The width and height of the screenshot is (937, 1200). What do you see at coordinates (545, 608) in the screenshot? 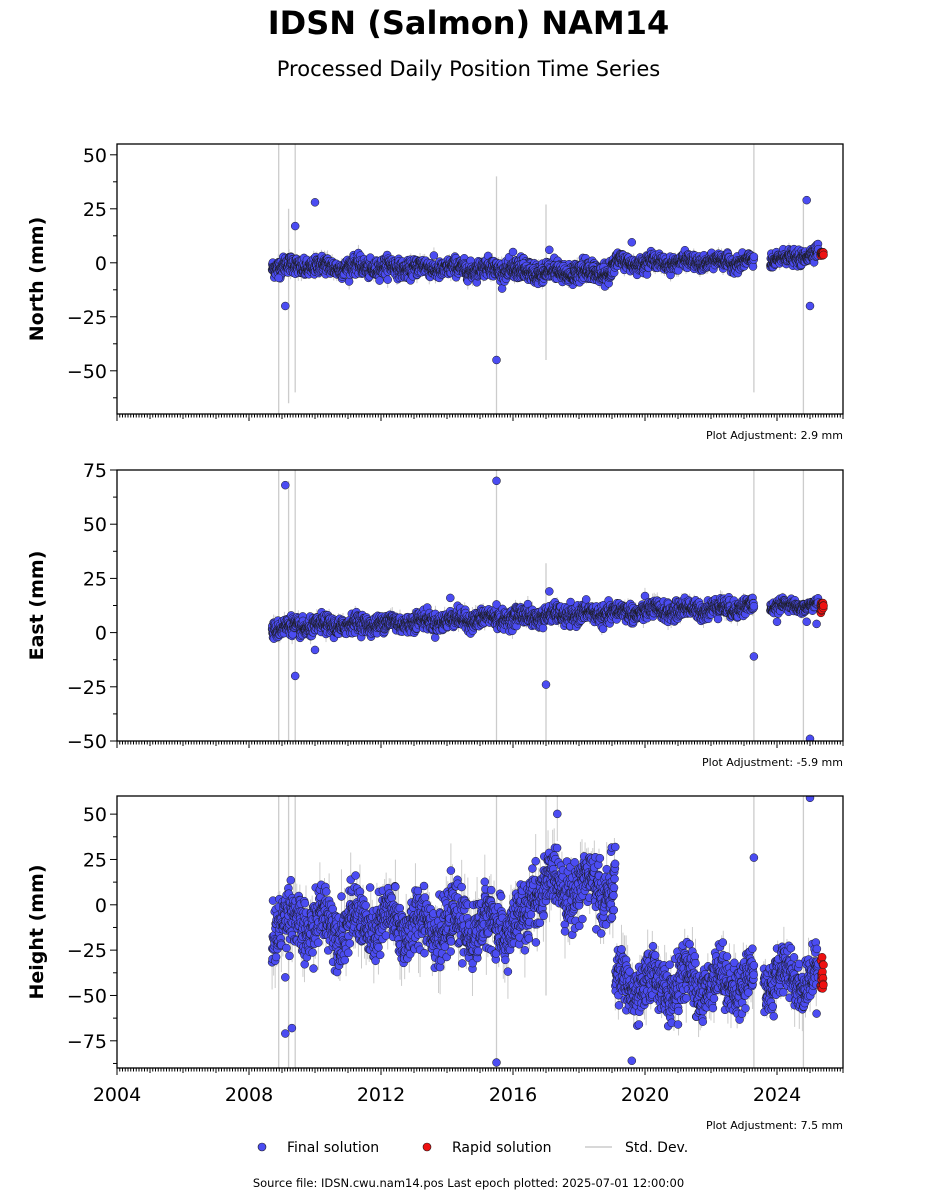
I see `east-final-points` at bounding box center [545, 608].